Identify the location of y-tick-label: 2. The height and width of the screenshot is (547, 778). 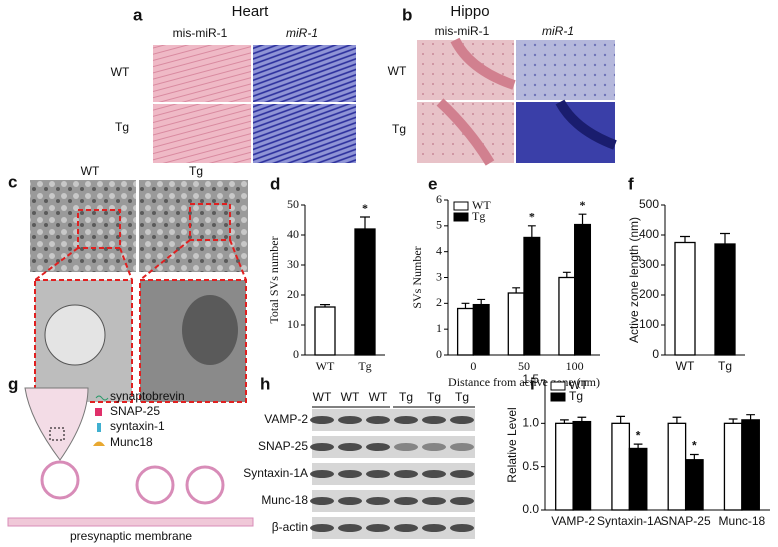
(439, 302).